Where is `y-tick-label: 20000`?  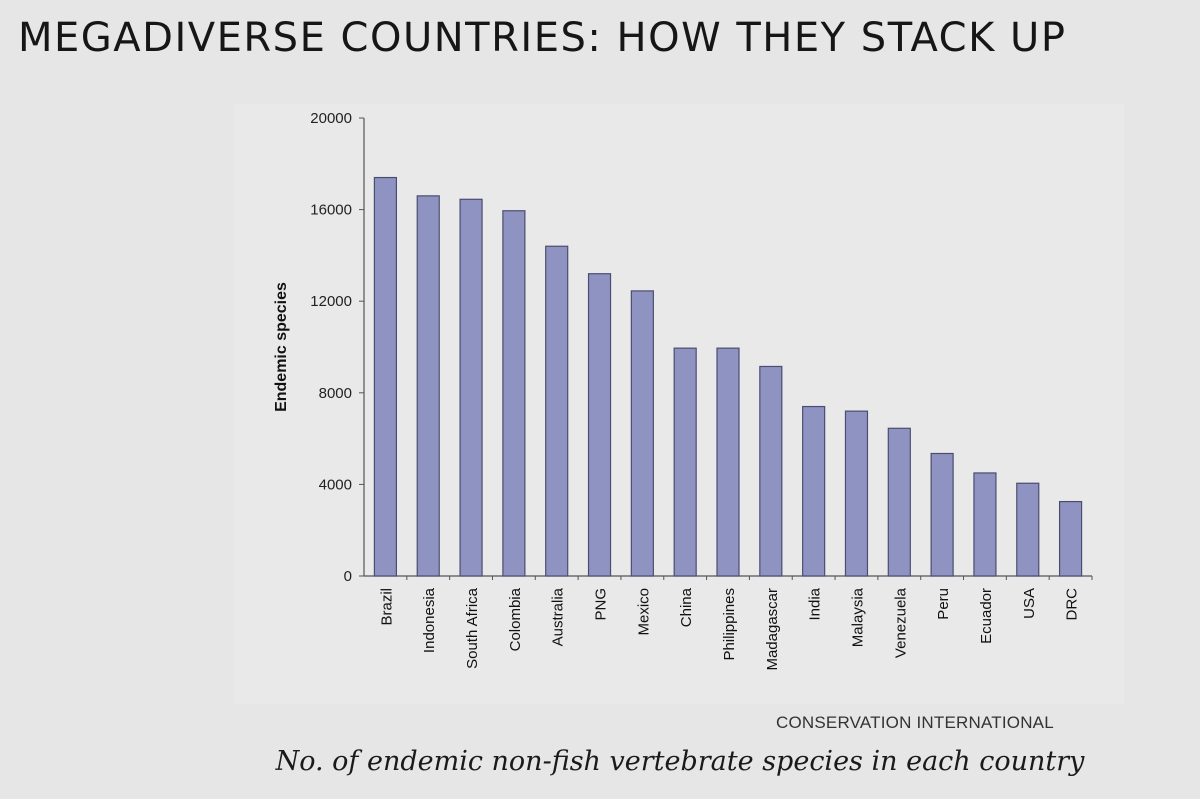 y-tick-label: 20000 is located at coordinates (331, 118).